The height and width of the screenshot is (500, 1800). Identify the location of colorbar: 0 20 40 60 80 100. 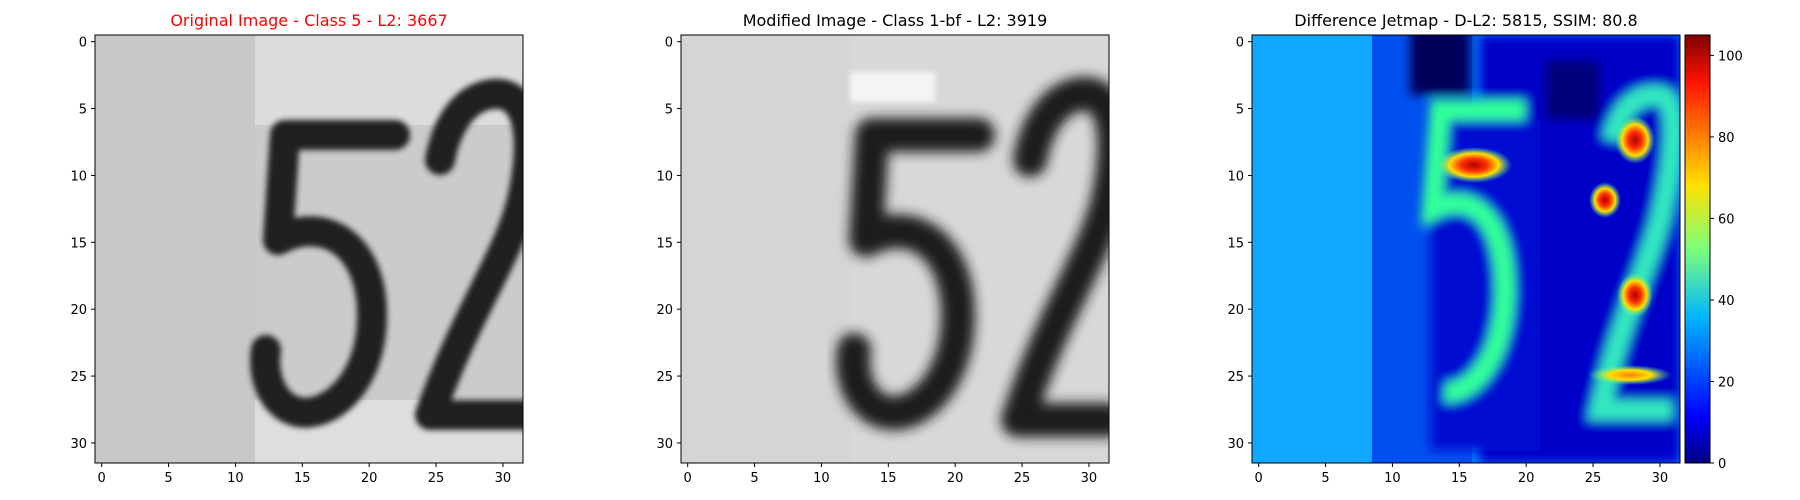
(1713, 253).